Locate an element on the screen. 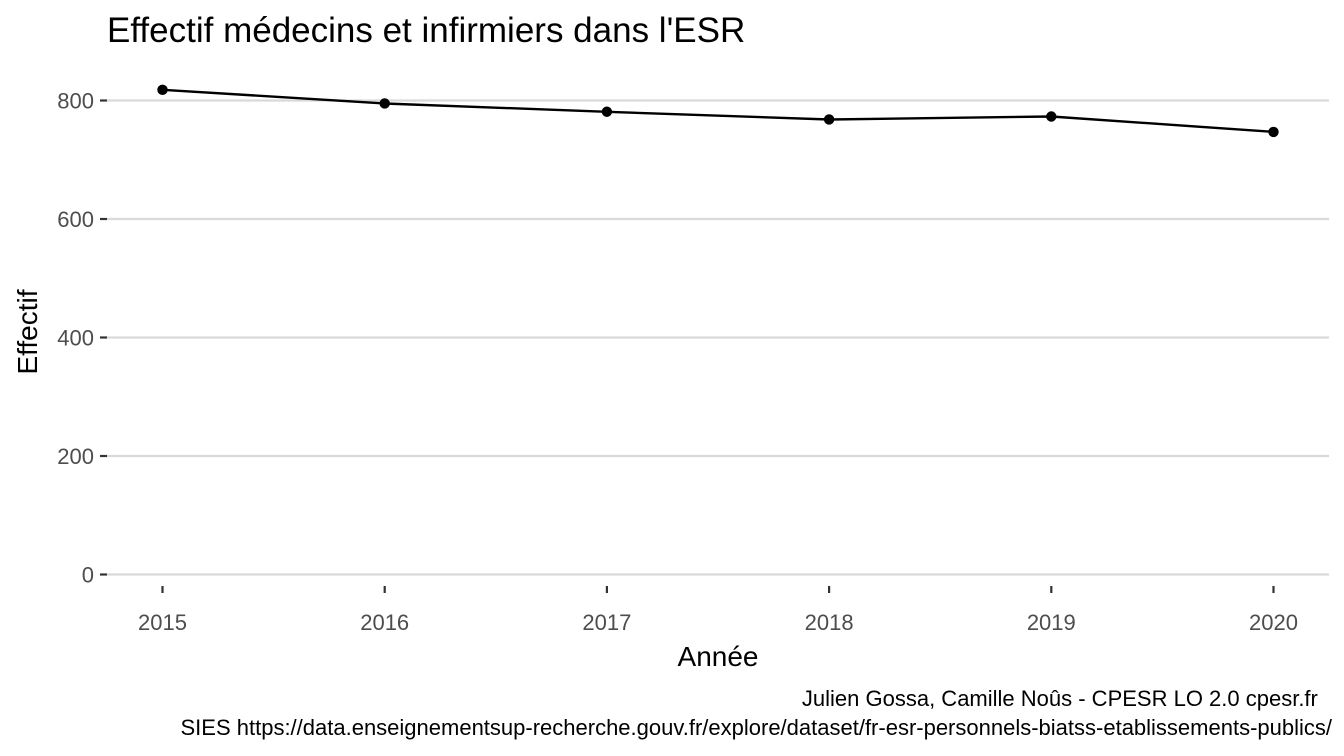 The width and height of the screenshot is (1344, 756). x-tick-label: 2015 is located at coordinates (162, 622).